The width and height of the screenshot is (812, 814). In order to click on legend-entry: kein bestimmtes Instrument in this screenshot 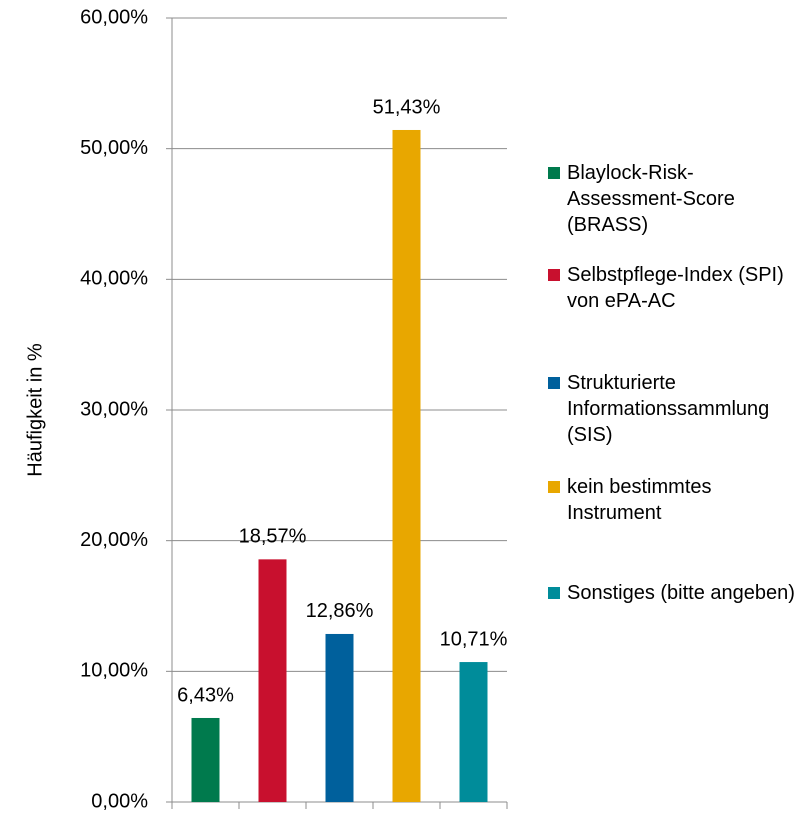, I will do `click(680, 500)`.